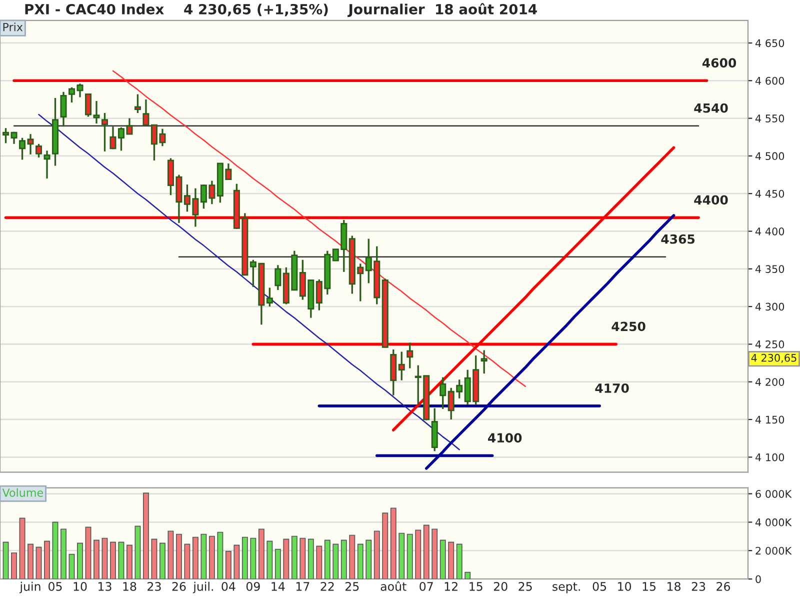 The image size is (800, 600). What do you see at coordinates (501, 586) in the screenshot?
I see `x-tick-label: 20` at bounding box center [501, 586].